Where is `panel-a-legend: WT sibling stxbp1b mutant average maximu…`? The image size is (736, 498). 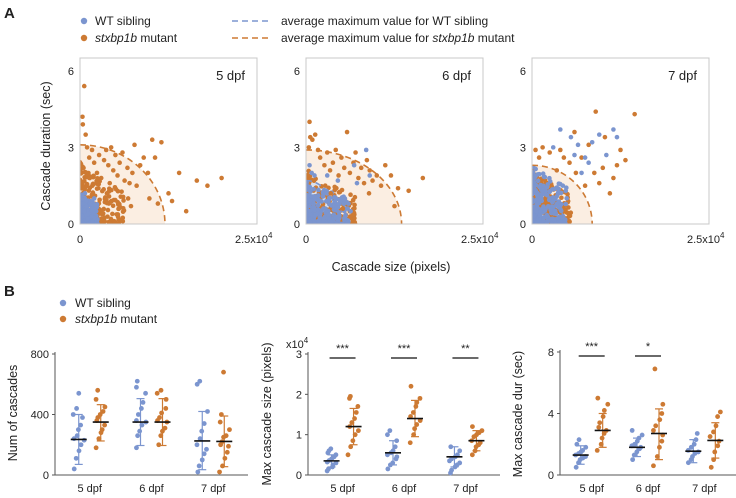 panel-a-legend: WT sibling stxbp1b mutant average maximu… is located at coordinates (297, 29).